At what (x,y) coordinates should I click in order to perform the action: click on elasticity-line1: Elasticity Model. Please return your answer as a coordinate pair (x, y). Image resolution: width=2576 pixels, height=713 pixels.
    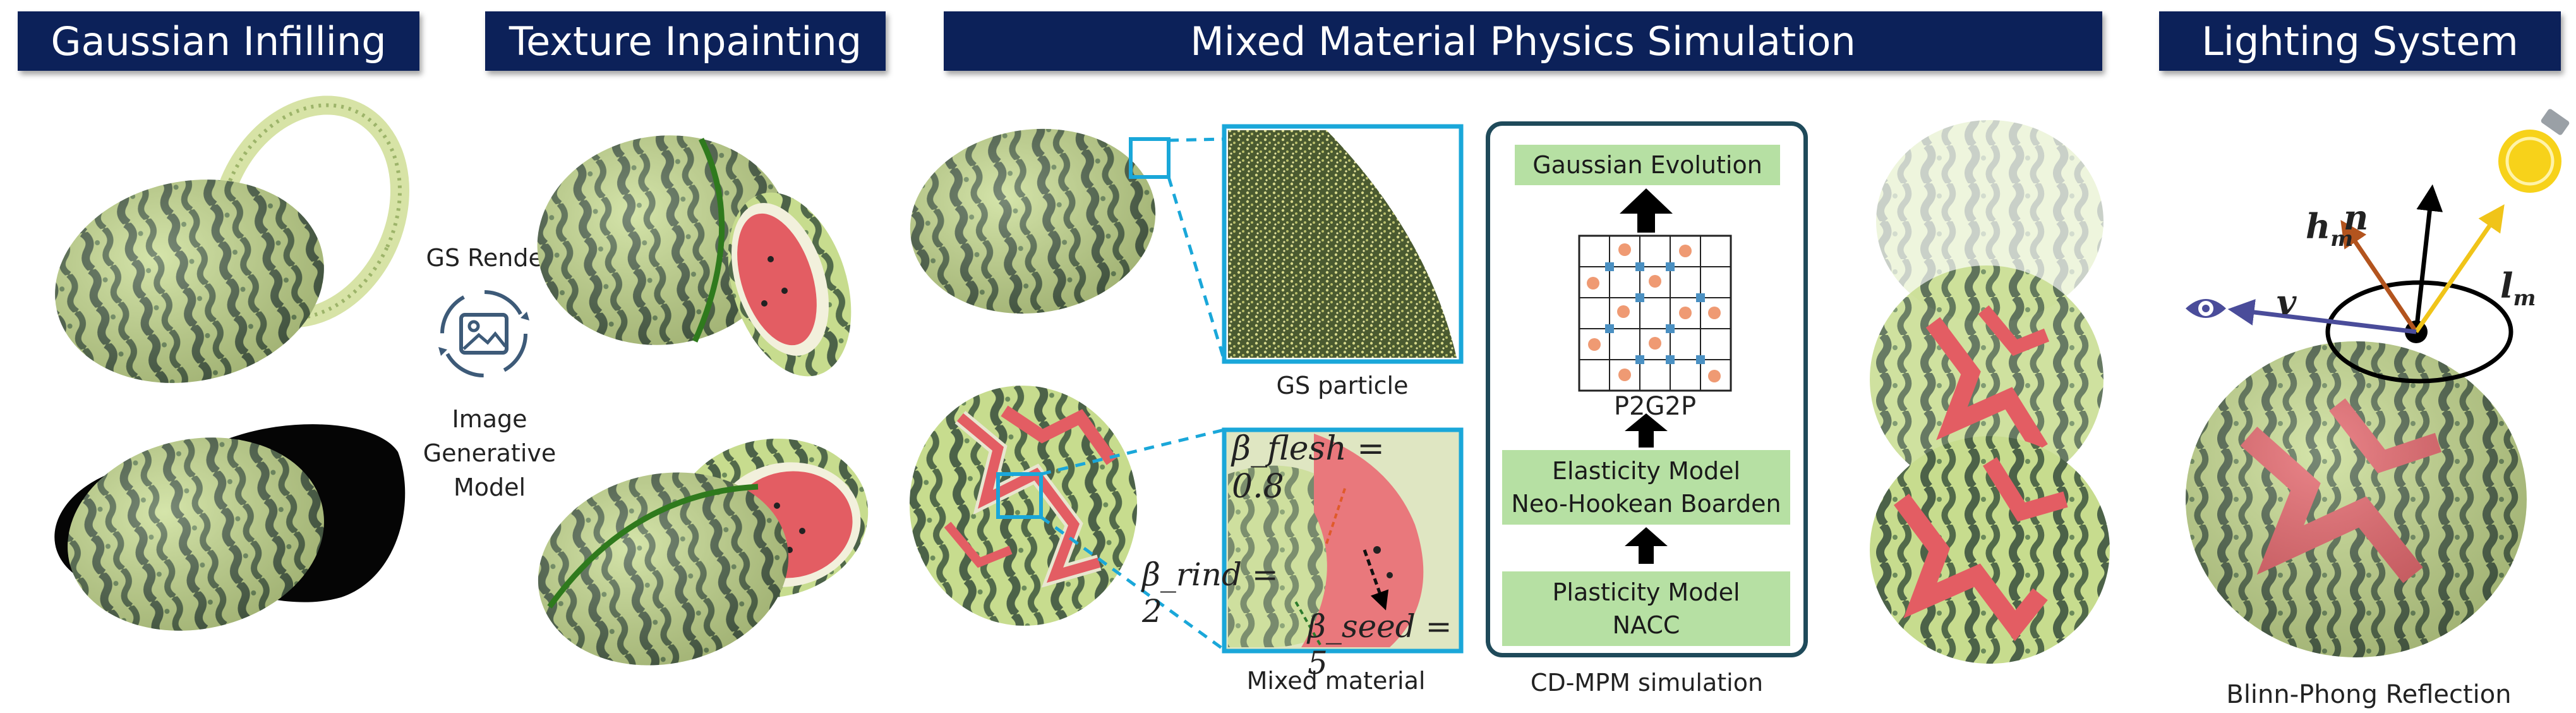
    Looking at the image, I should click on (1646, 471).